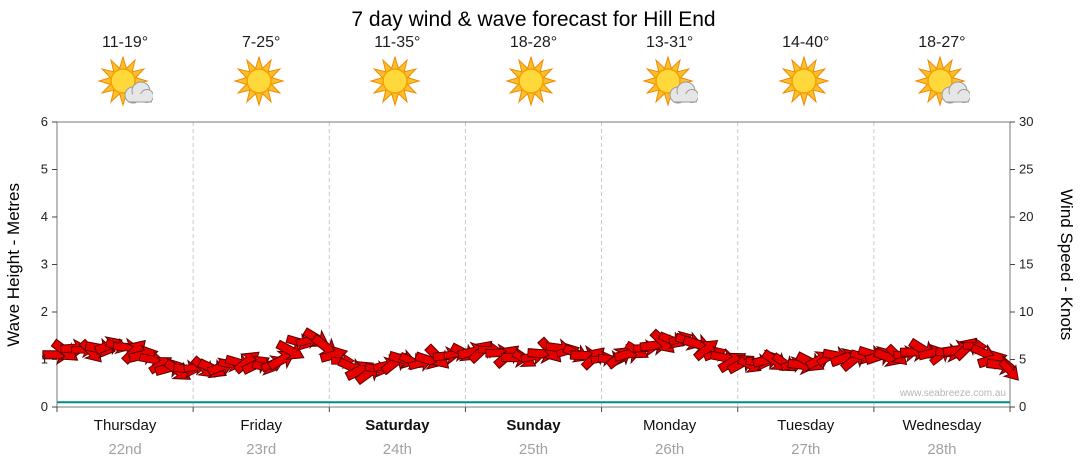  Describe the element at coordinates (261, 425) in the screenshot. I see `day-name: Friday` at that location.